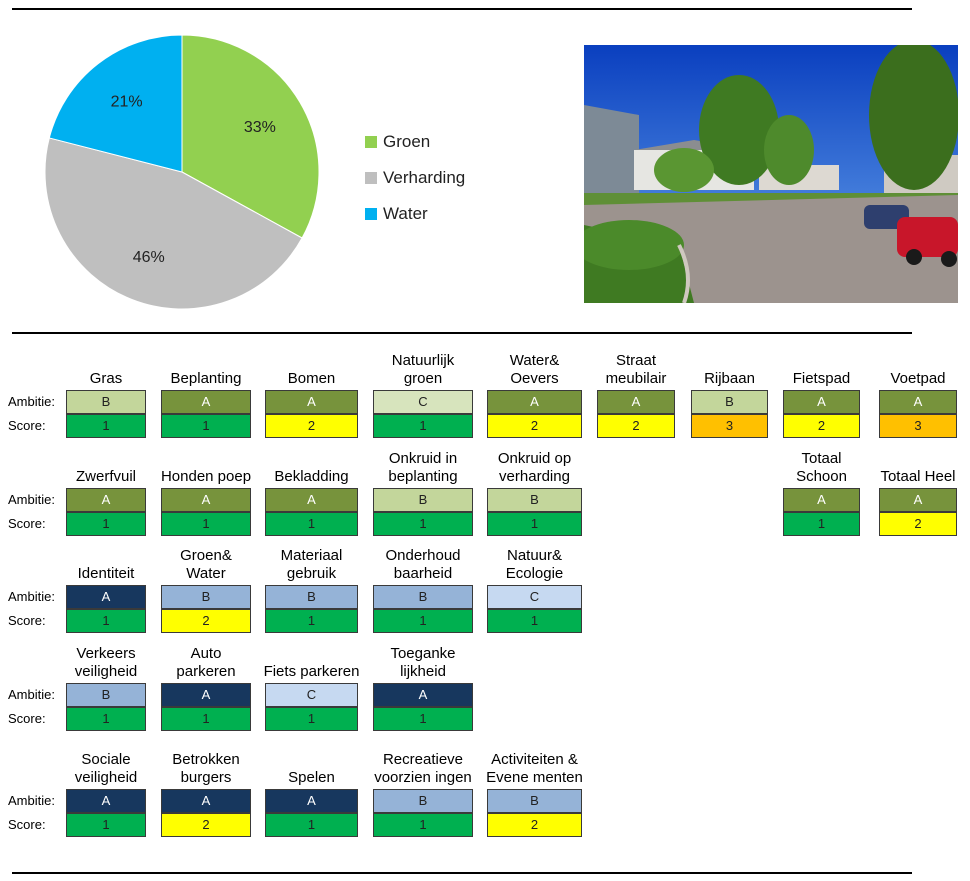 The image size is (970, 881). What do you see at coordinates (173, 223) in the screenshot?
I see `pie-slice-verharding` at bounding box center [173, 223].